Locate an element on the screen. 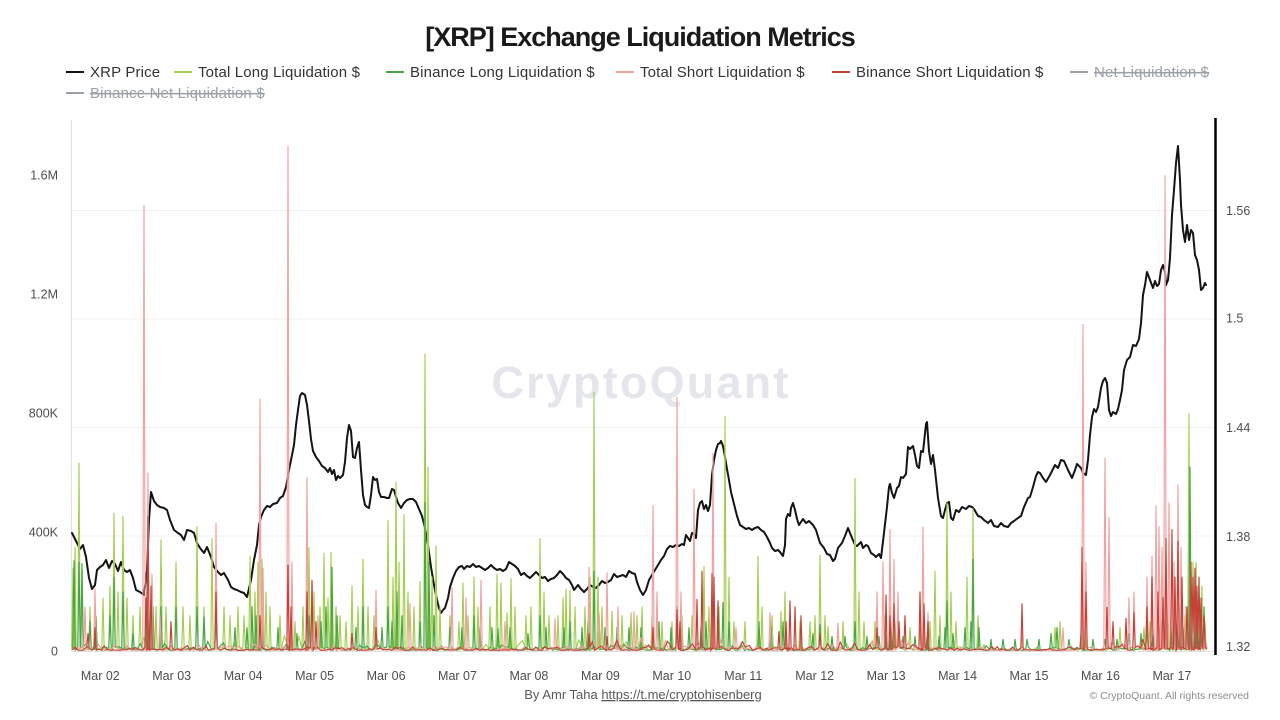 The height and width of the screenshot is (720, 1280). svg-text: 1.56 is located at coordinates (1238, 211).